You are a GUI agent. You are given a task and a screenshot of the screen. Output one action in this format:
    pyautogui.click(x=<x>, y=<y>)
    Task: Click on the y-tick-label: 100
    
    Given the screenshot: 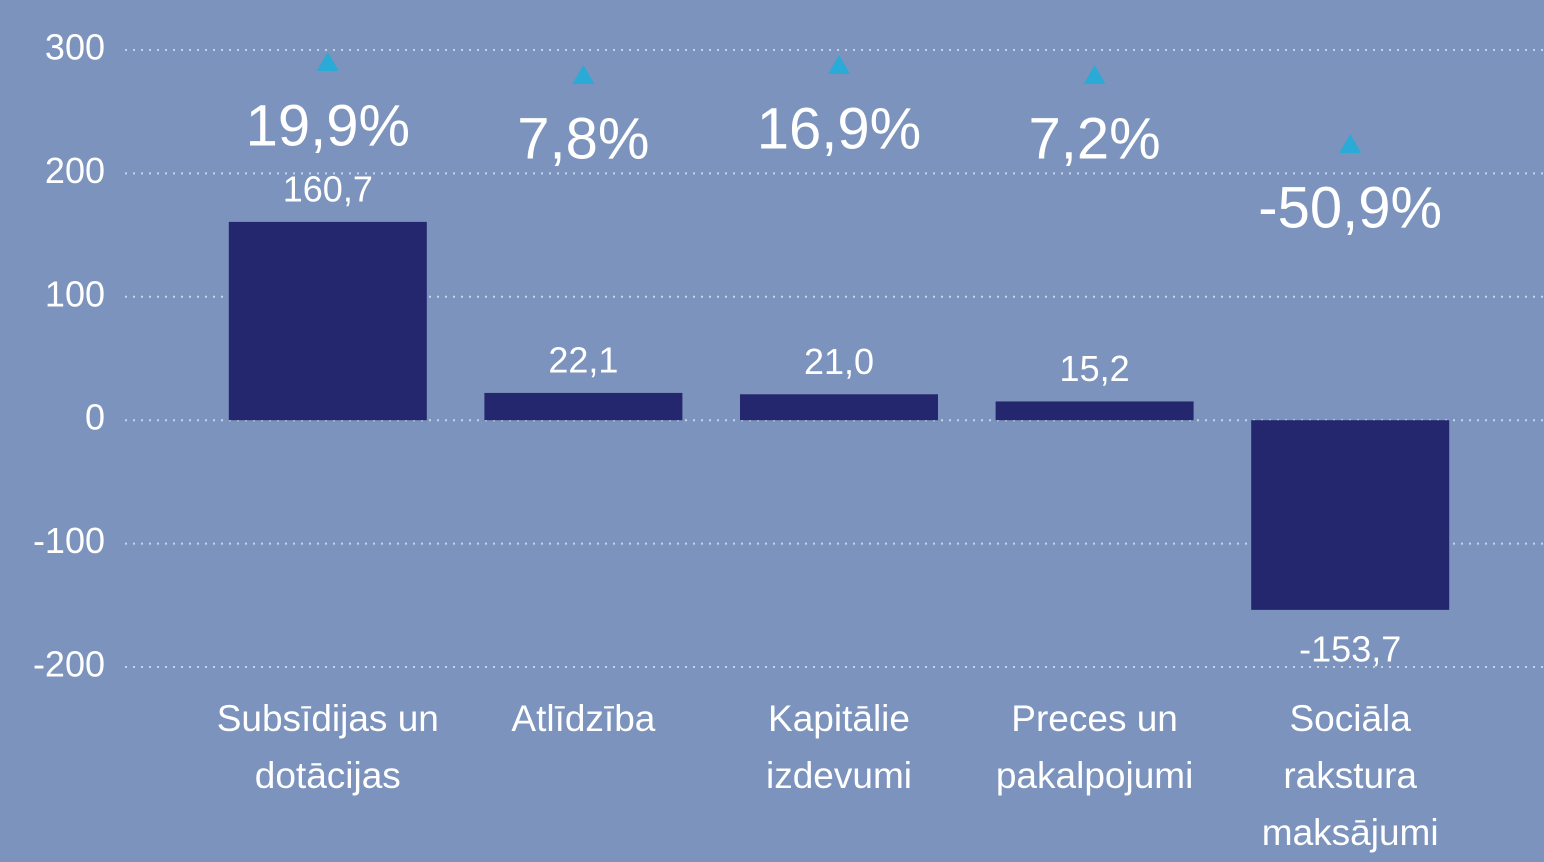 What is the action you would take?
    pyautogui.click(x=75, y=293)
    